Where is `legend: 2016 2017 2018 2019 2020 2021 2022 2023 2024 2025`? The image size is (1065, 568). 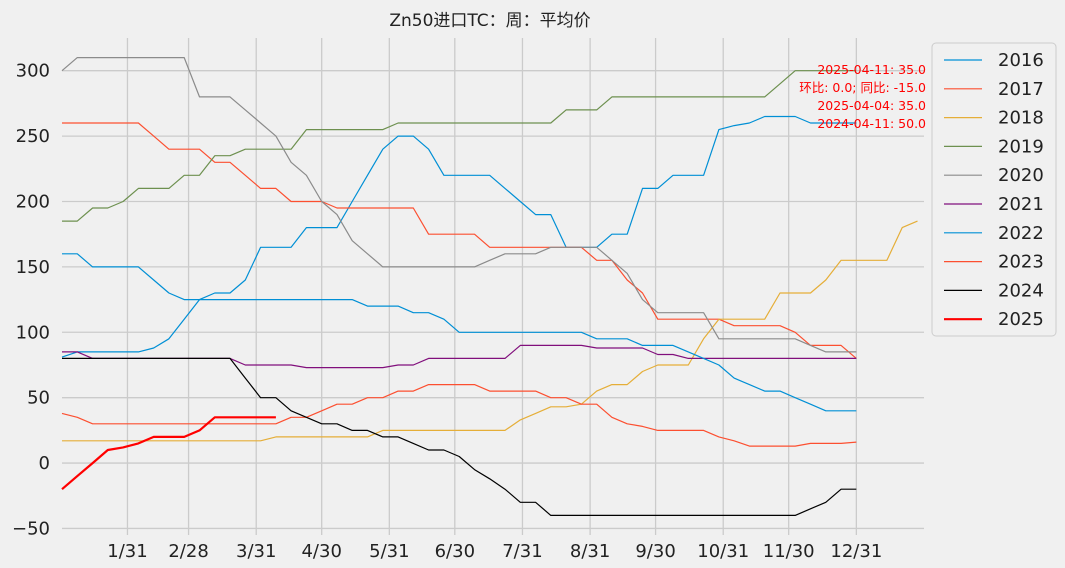 legend: 2016 2017 2018 2019 2020 2021 2022 2023 2024 2025 is located at coordinates (994, 189).